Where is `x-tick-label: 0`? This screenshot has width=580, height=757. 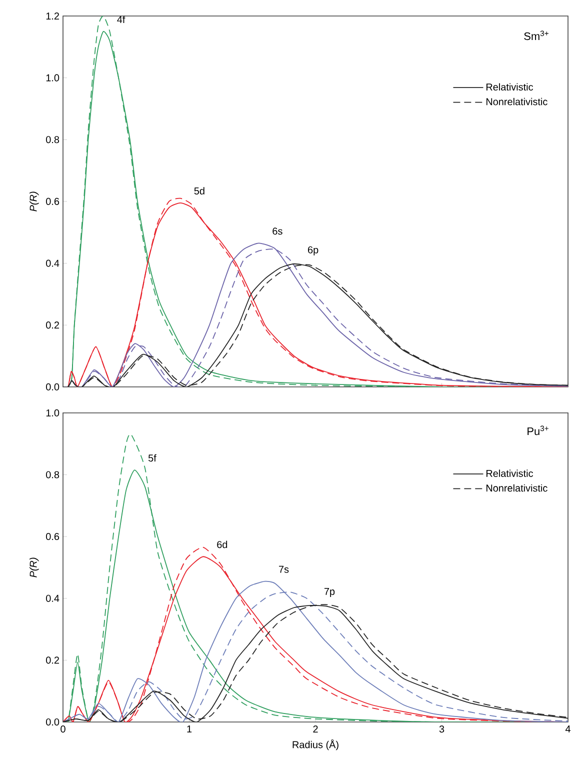 x-tick-label: 0 is located at coordinates (63, 729).